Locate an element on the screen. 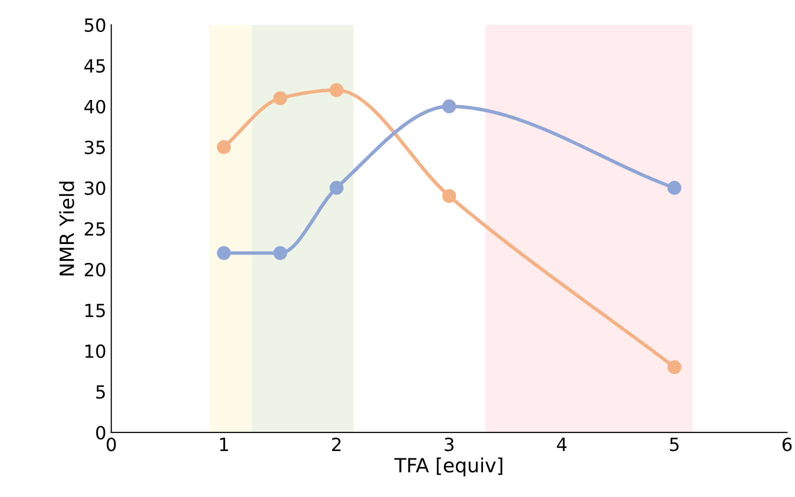  x-tick-label: 0 is located at coordinates (111, 445).